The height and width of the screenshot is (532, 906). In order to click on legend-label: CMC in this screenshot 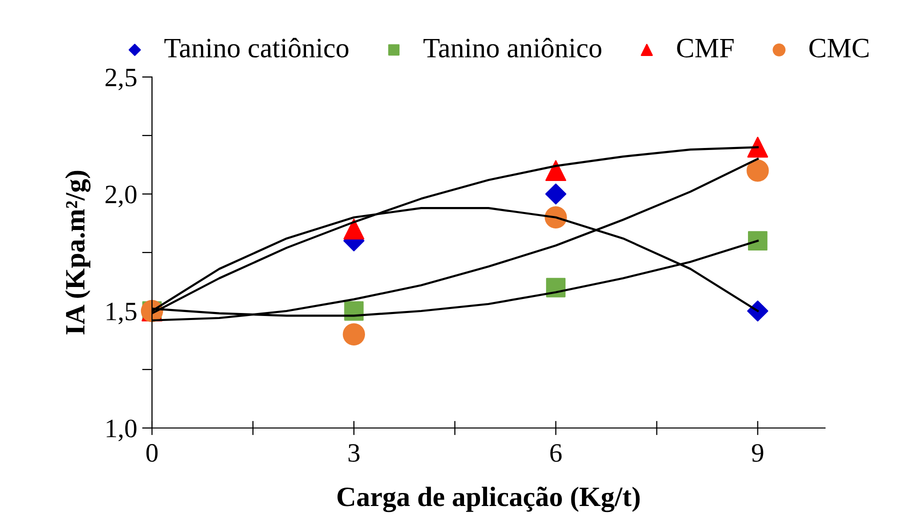, I will do `click(838, 48)`.